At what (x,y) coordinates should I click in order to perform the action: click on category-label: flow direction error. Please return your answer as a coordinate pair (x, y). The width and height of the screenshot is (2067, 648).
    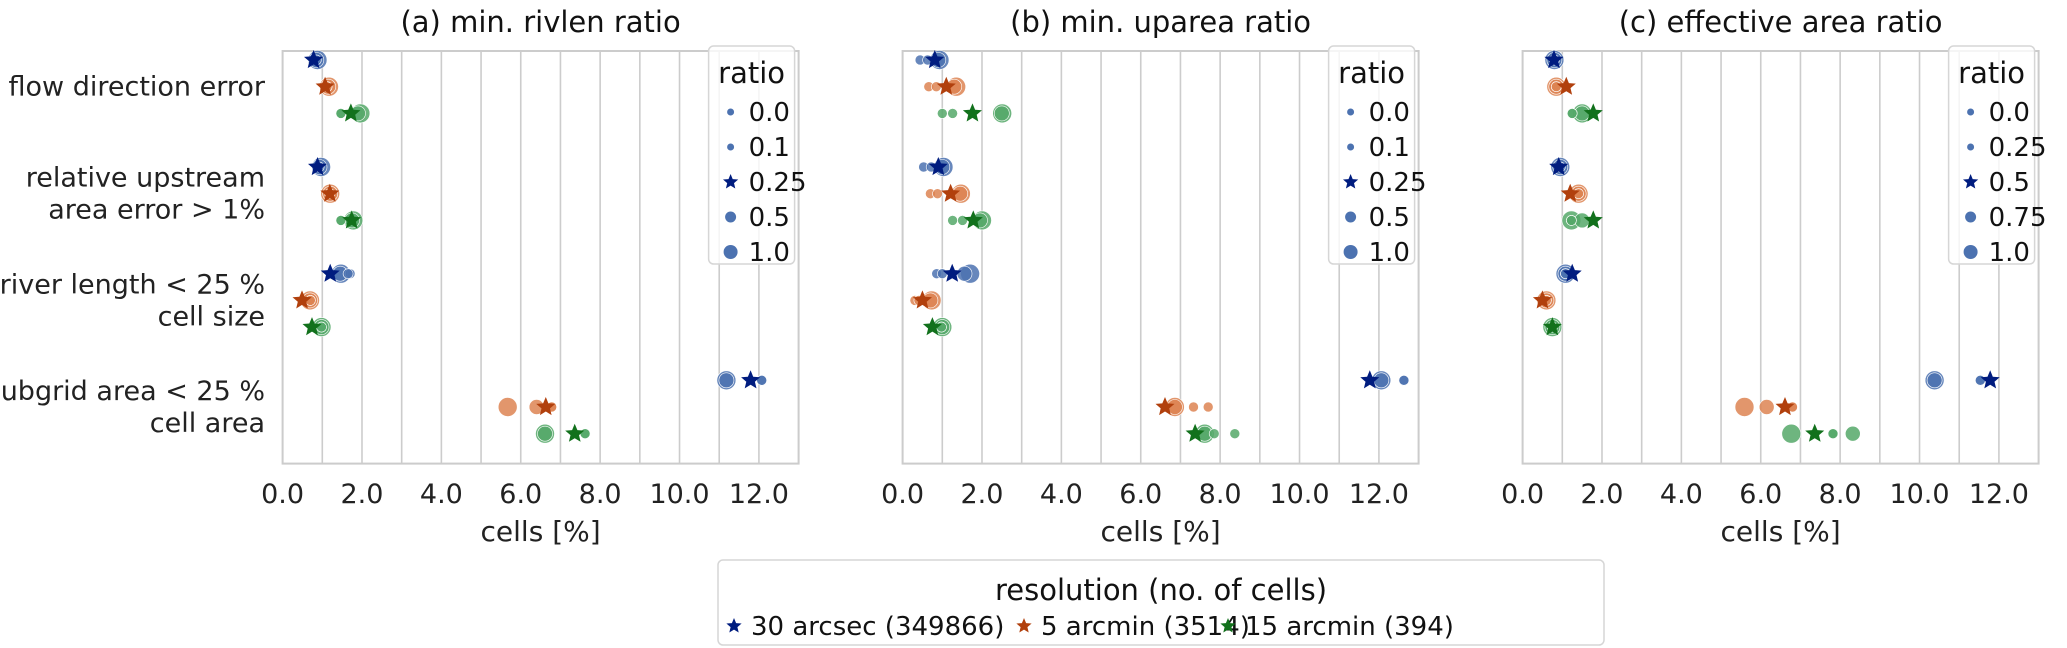
    Looking at the image, I should click on (137, 87).